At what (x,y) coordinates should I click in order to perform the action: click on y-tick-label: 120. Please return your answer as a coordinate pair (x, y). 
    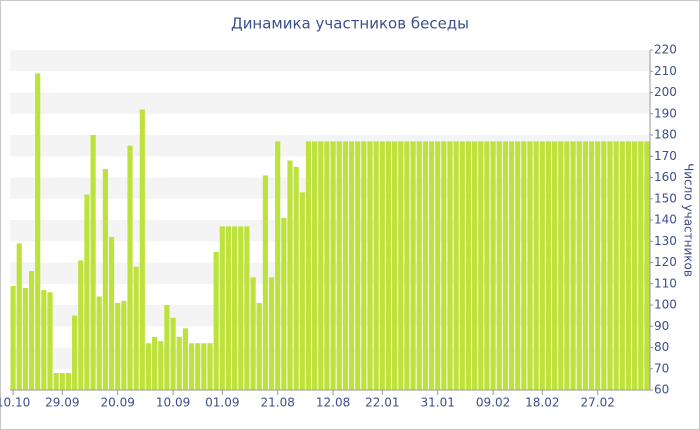
    Looking at the image, I should click on (665, 262).